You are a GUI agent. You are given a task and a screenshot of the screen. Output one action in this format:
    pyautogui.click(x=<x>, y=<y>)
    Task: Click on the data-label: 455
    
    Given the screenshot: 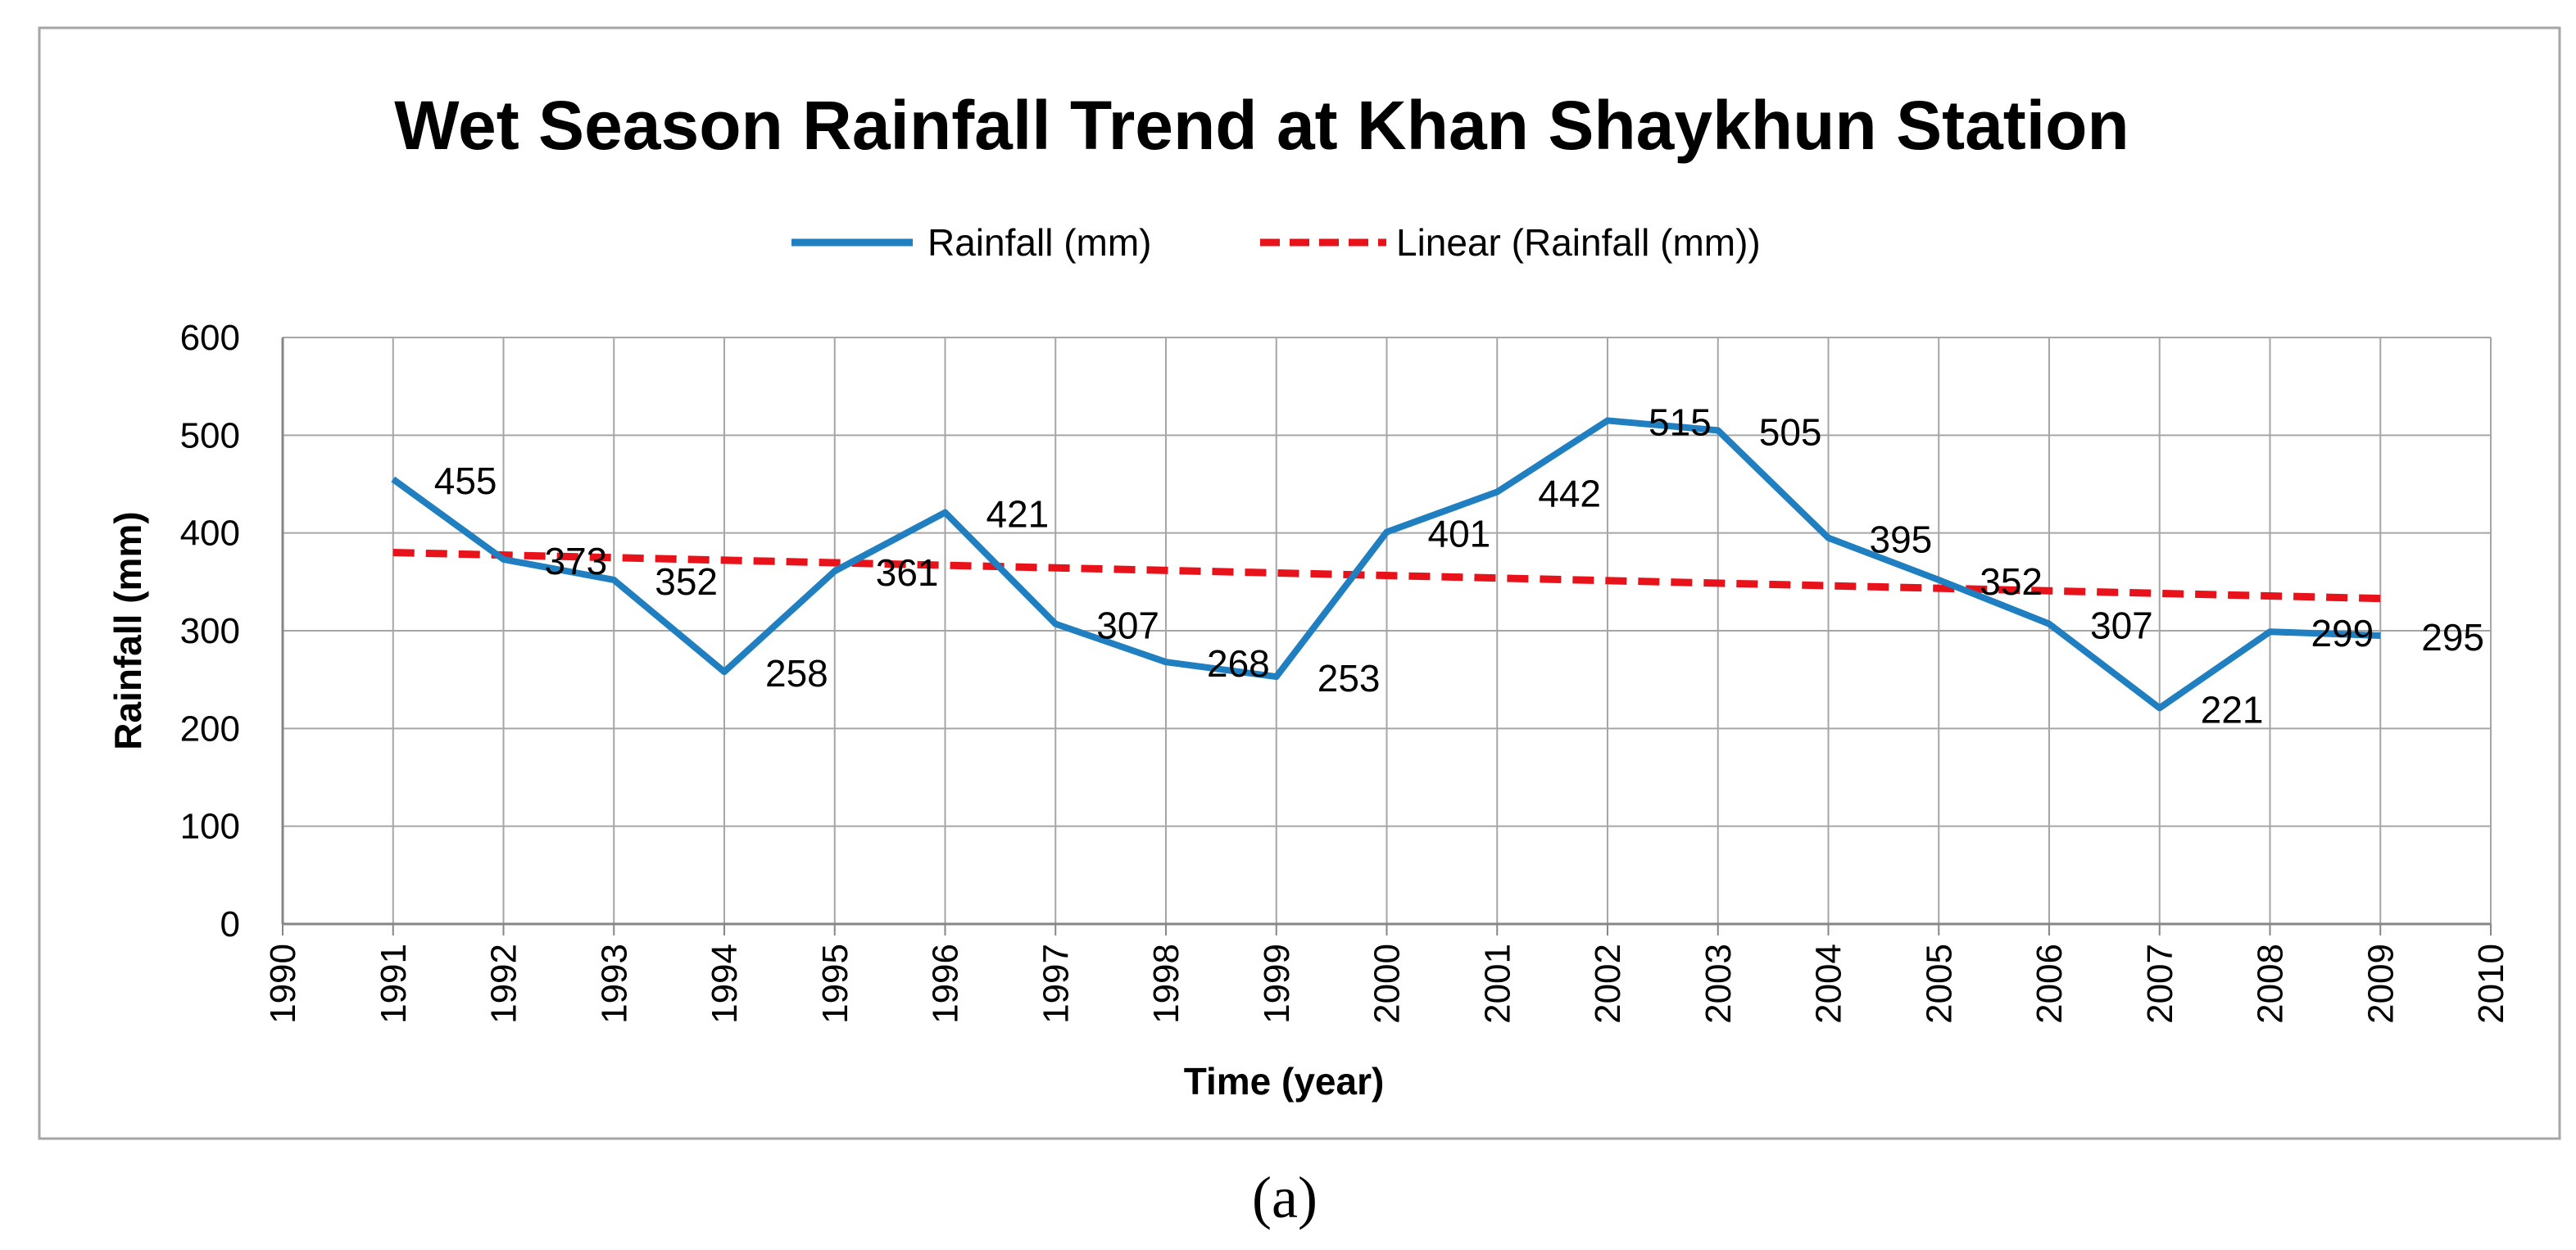 What is the action you would take?
    pyautogui.click(x=465, y=481)
    